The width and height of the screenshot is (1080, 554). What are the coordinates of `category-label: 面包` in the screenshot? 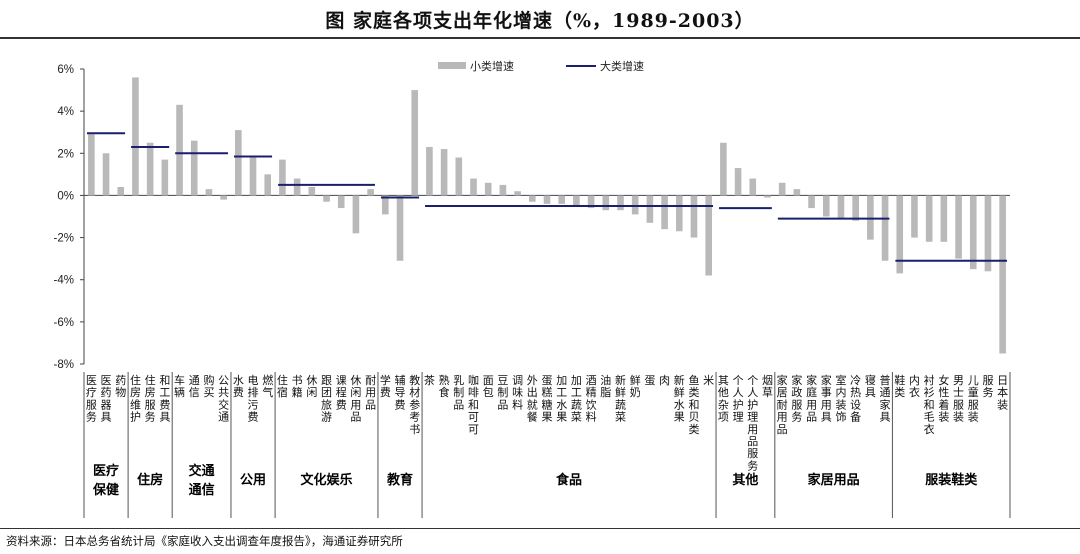 It's located at (488, 386).